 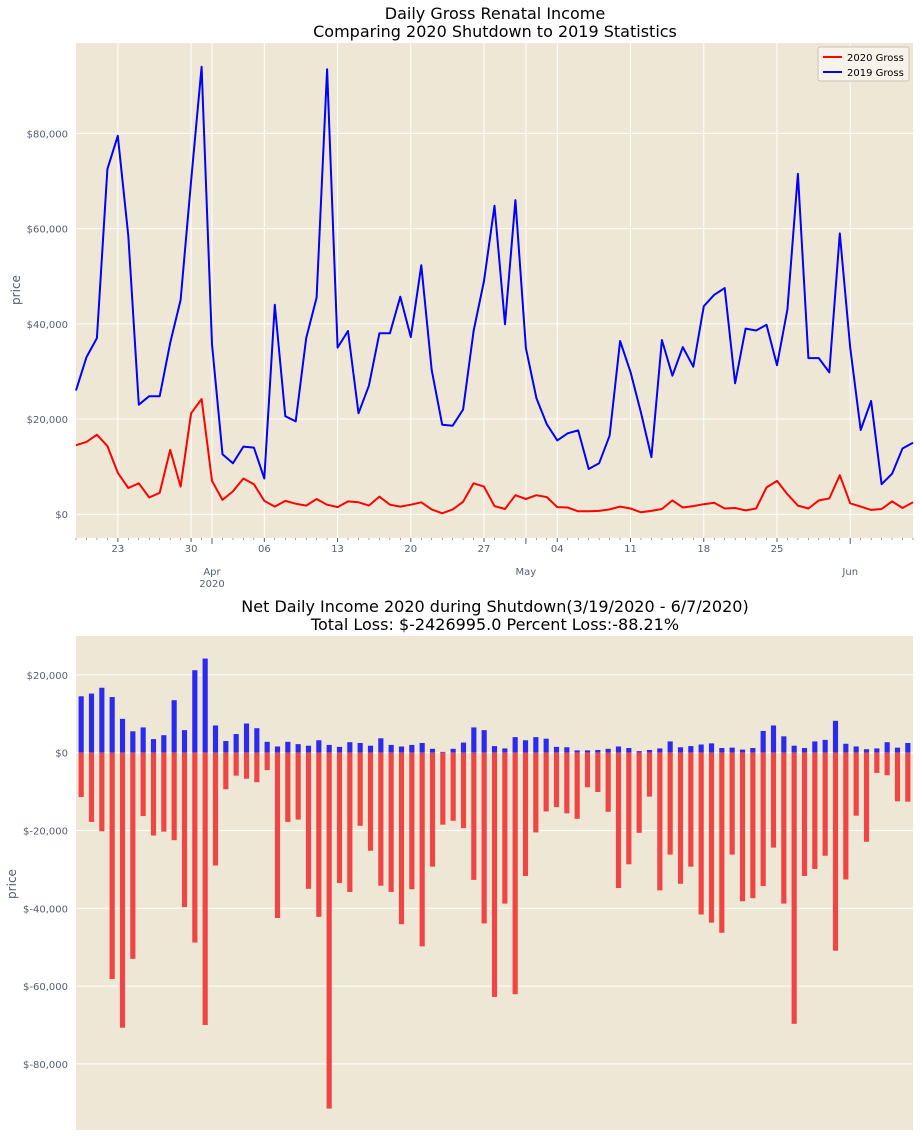 I want to click on line-y-axis-label: price, so click(x=16, y=290).